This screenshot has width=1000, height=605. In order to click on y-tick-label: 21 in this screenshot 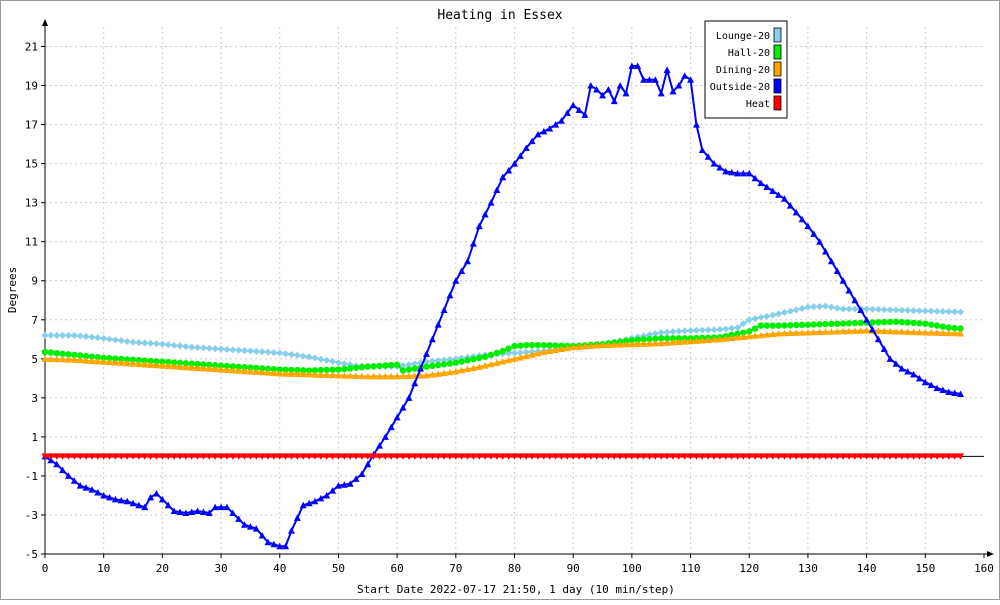, I will do `click(31, 47)`.